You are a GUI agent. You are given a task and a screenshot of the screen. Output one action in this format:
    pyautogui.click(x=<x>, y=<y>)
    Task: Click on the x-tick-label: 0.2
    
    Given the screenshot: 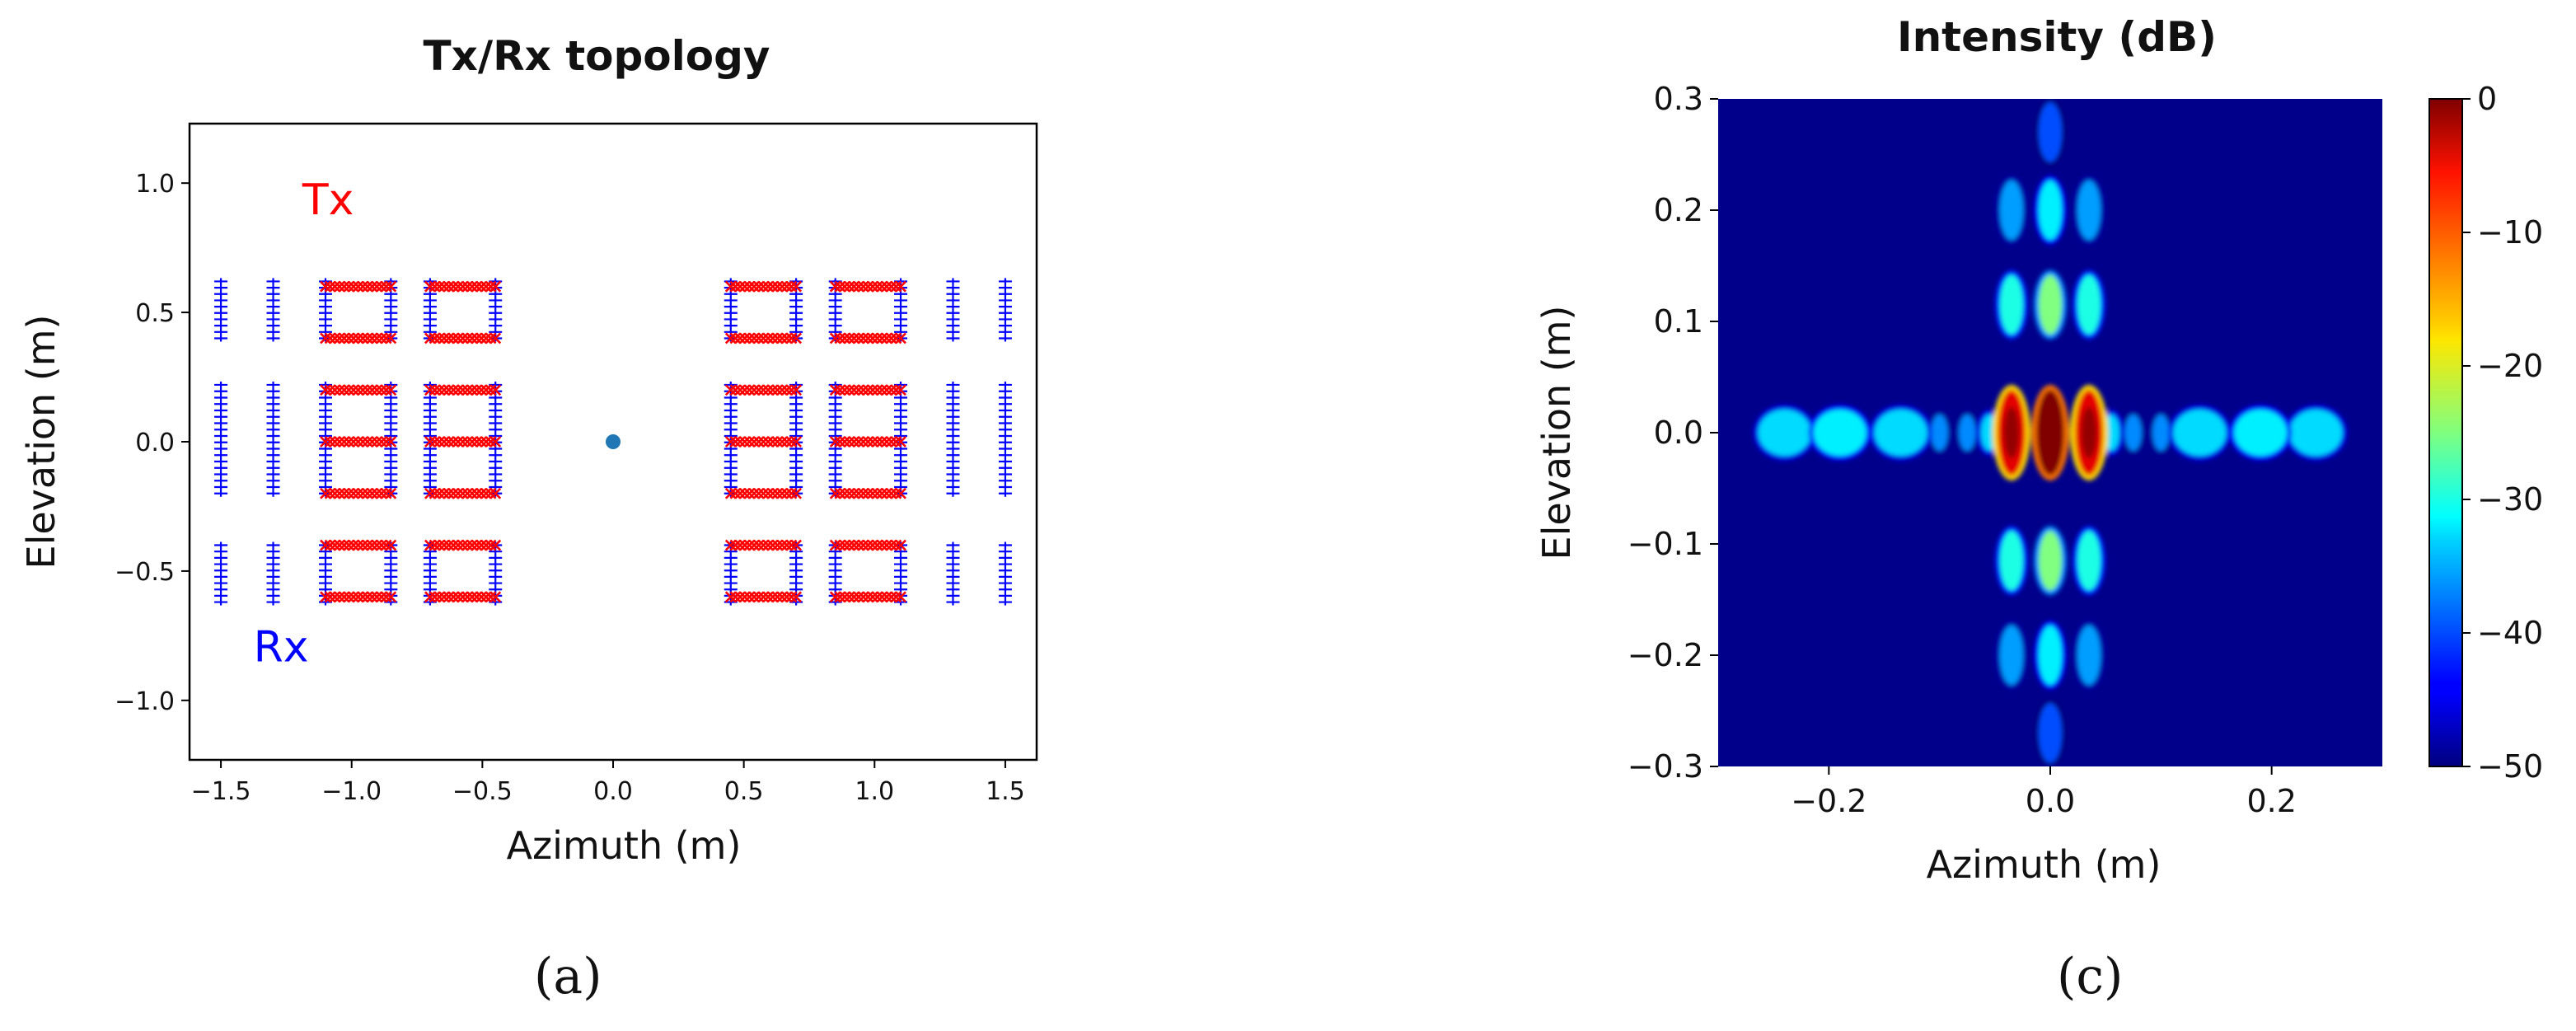 What is the action you would take?
    pyautogui.click(x=2271, y=801)
    